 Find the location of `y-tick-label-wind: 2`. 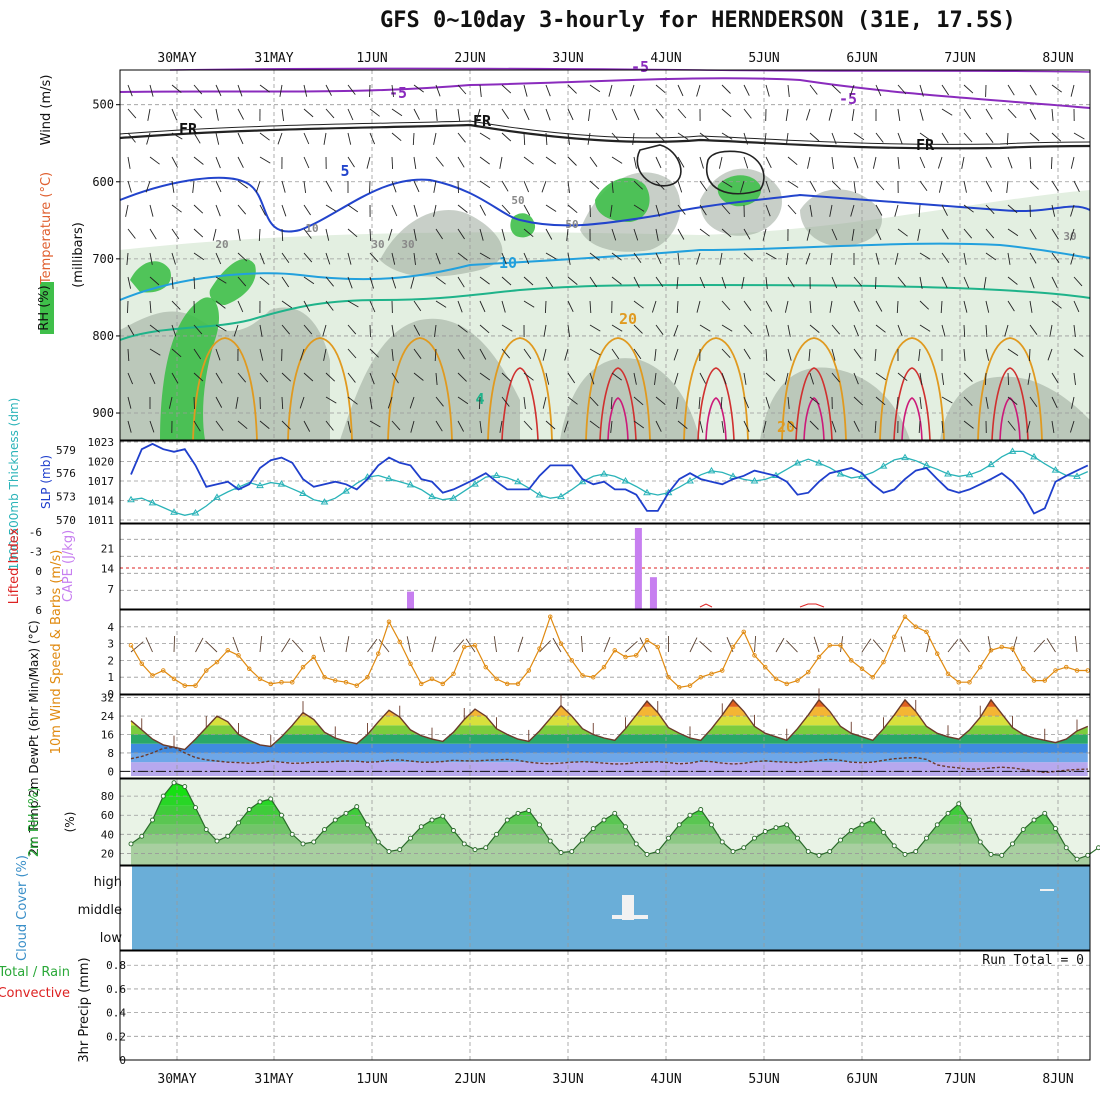

y-tick-label-wind: 2 is located at coordinates (110, 660).